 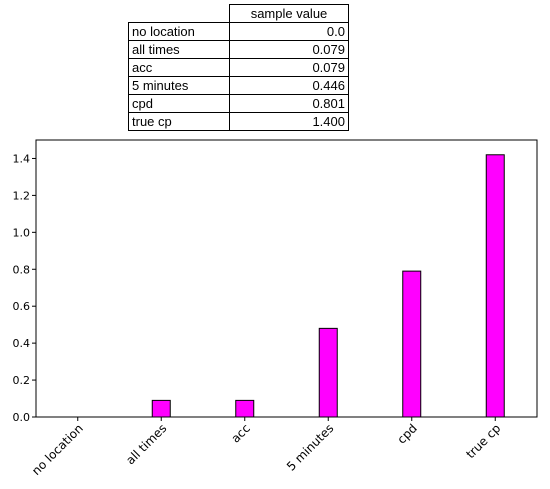 What do you see at coordinates (179, 31) in the screenshot?
I see `row-label: no location` at bounding box center [179, 31].